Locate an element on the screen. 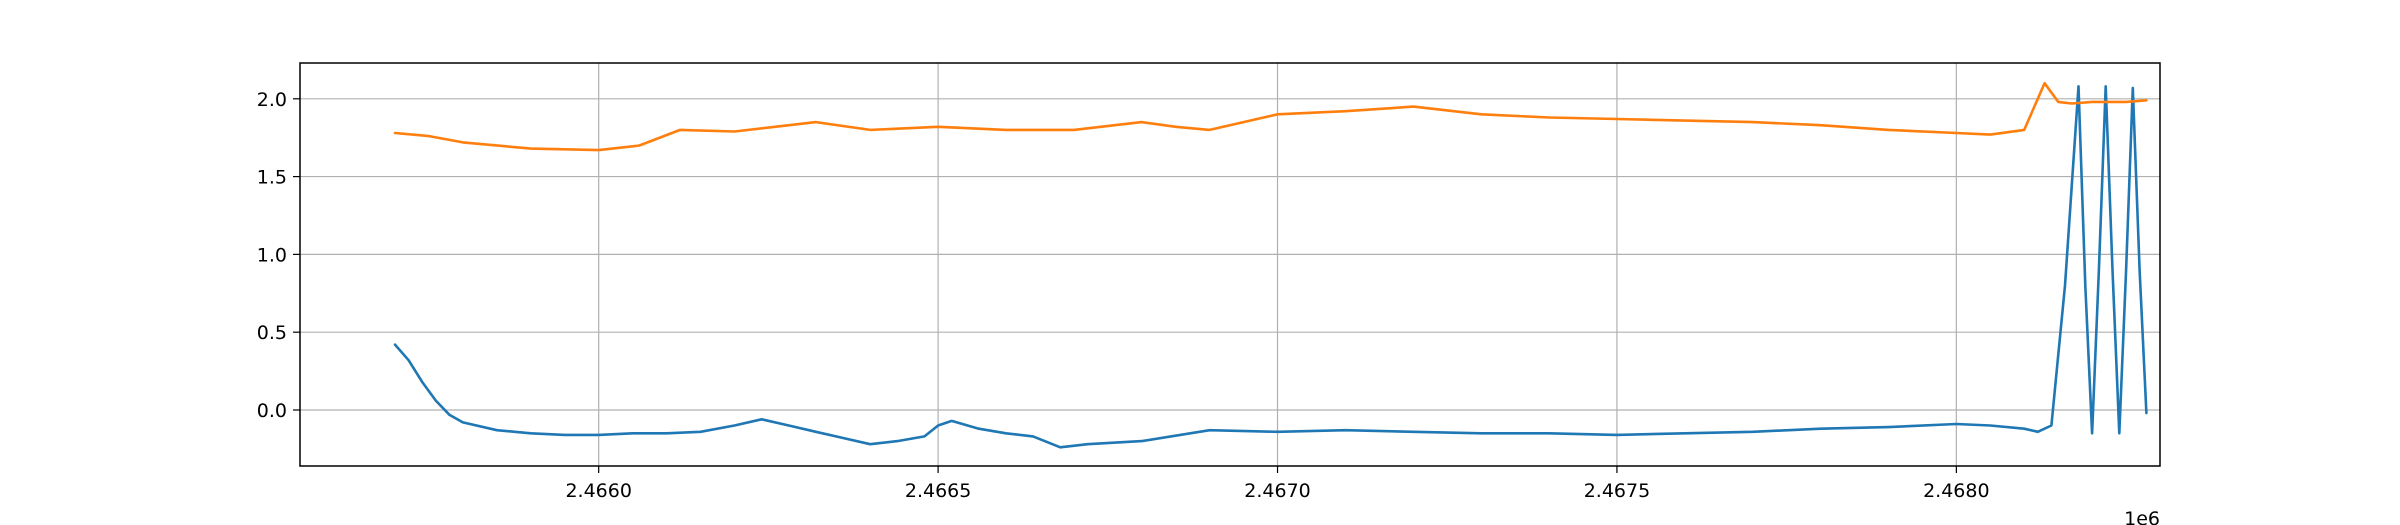  x-tick-label: 2.4665 is located at coordinates (938, 491).